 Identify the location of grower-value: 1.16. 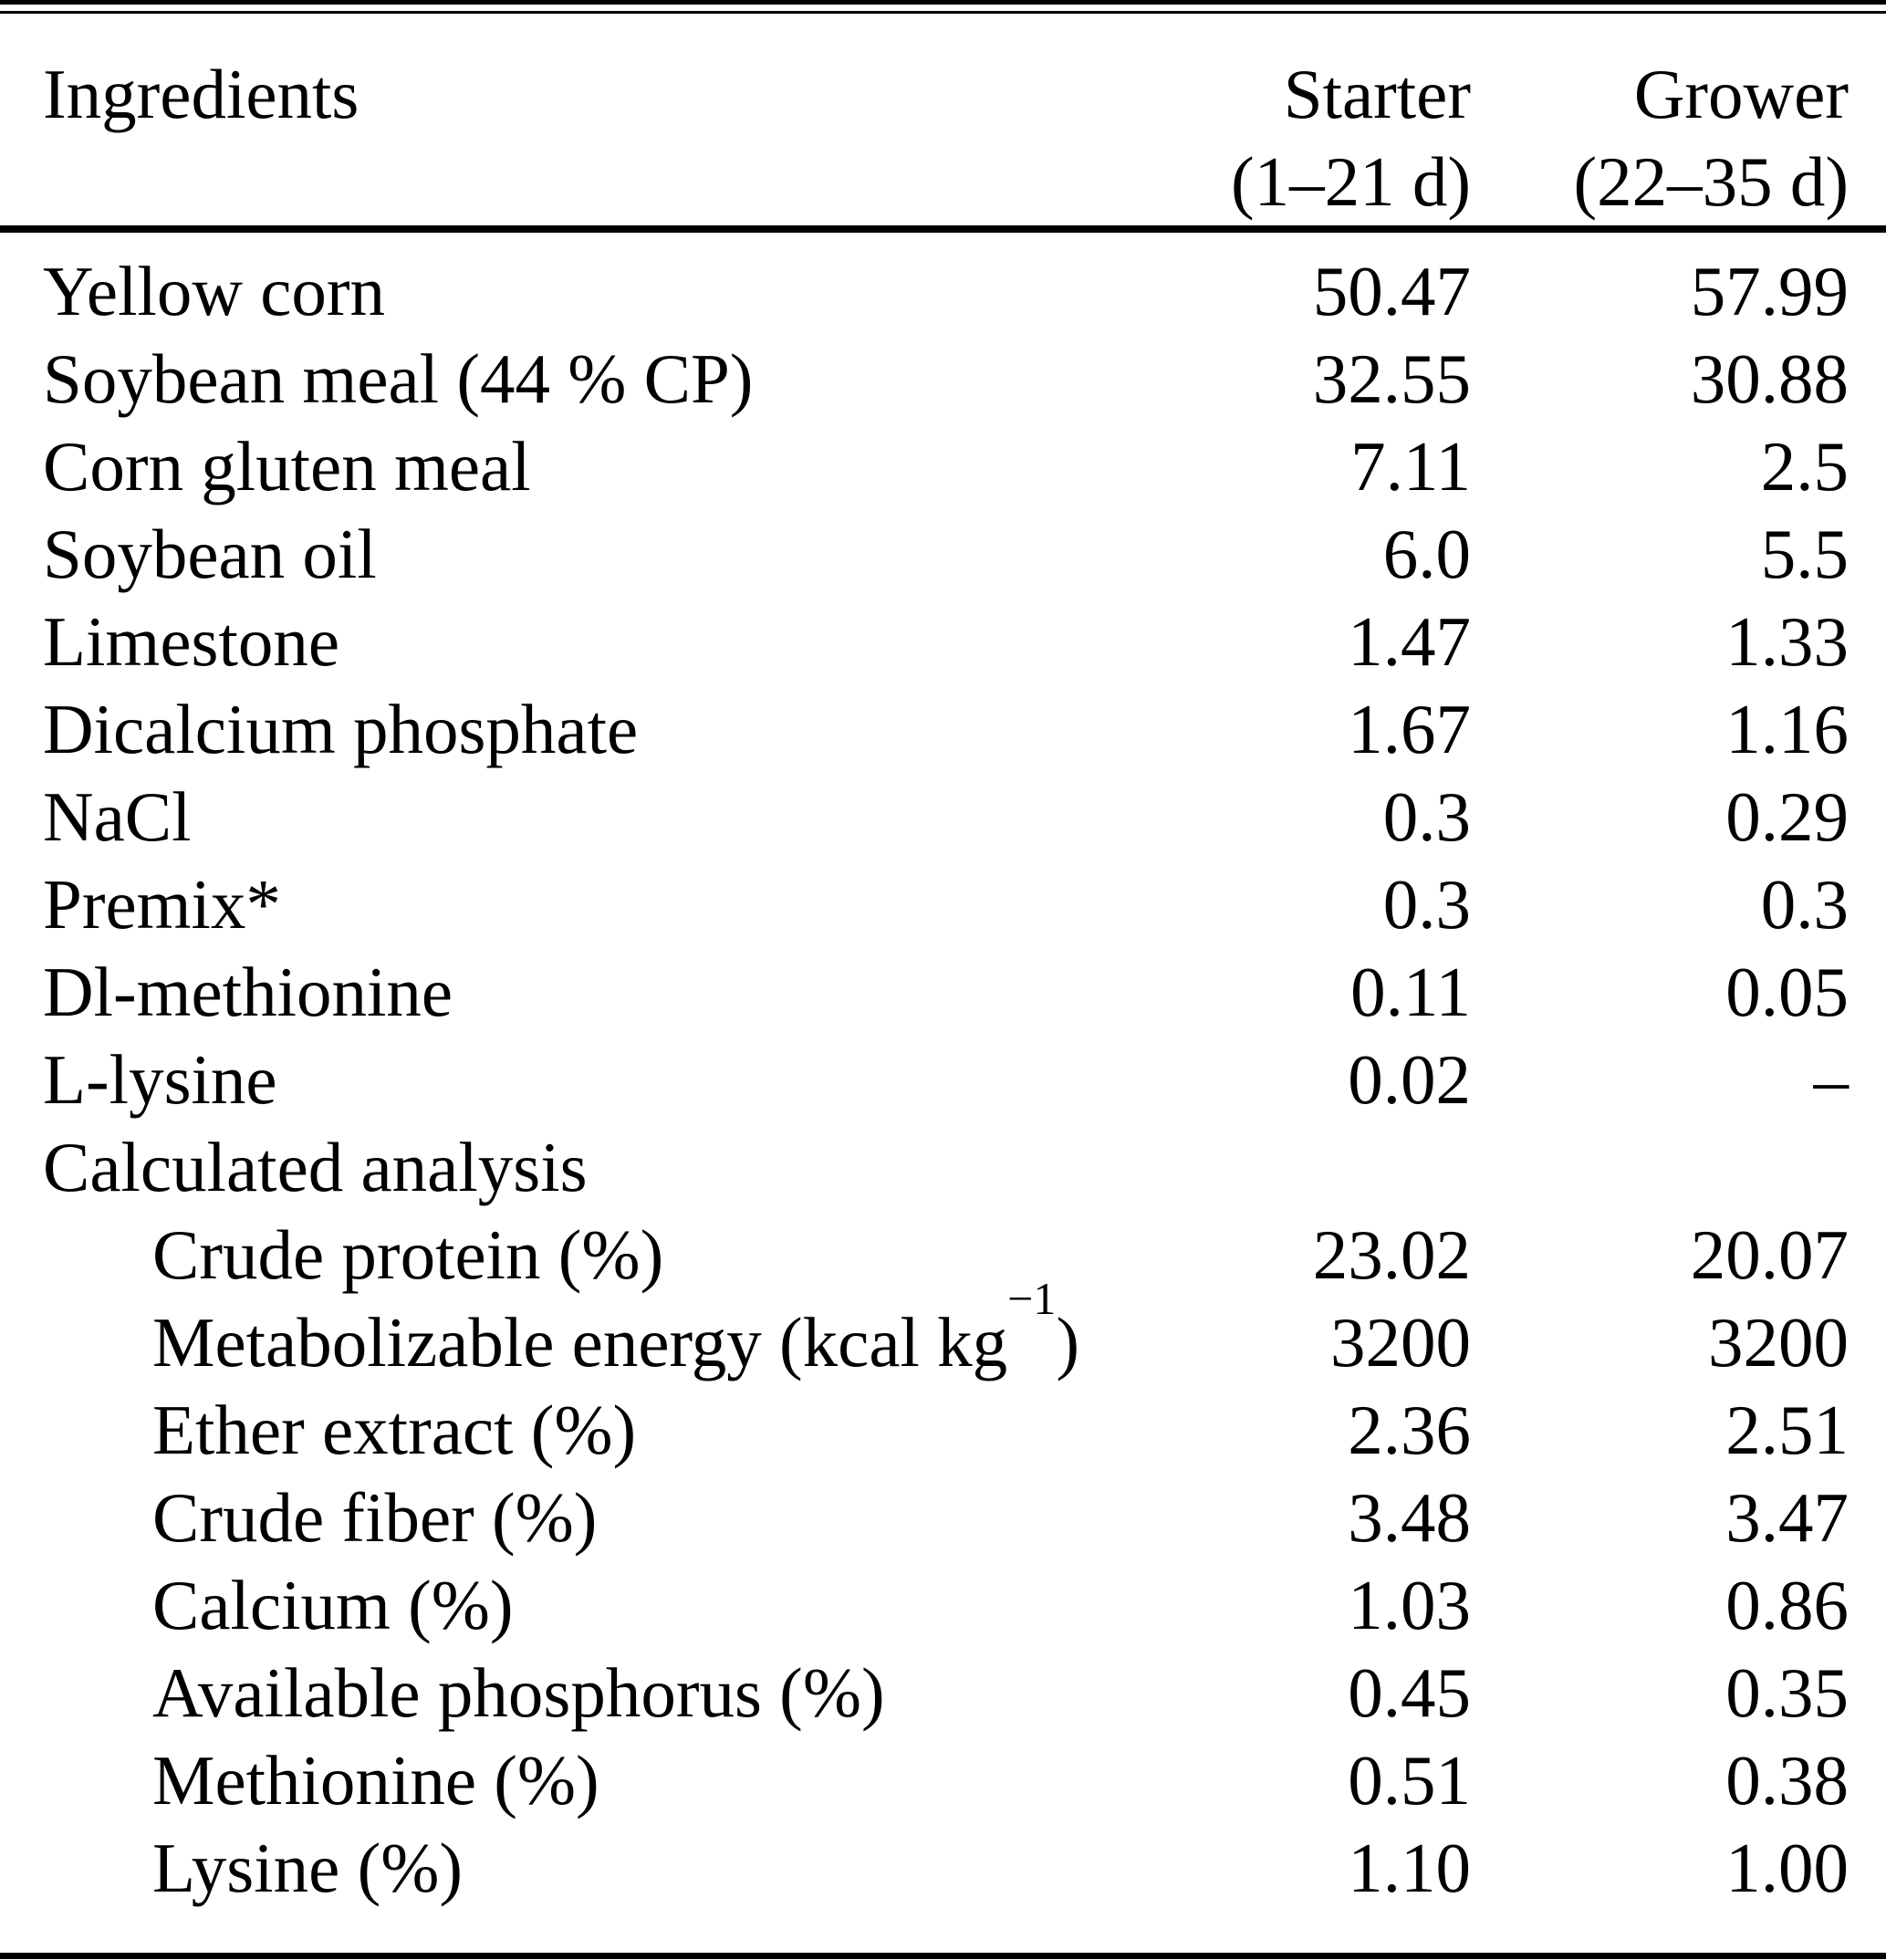
(1787, 729).